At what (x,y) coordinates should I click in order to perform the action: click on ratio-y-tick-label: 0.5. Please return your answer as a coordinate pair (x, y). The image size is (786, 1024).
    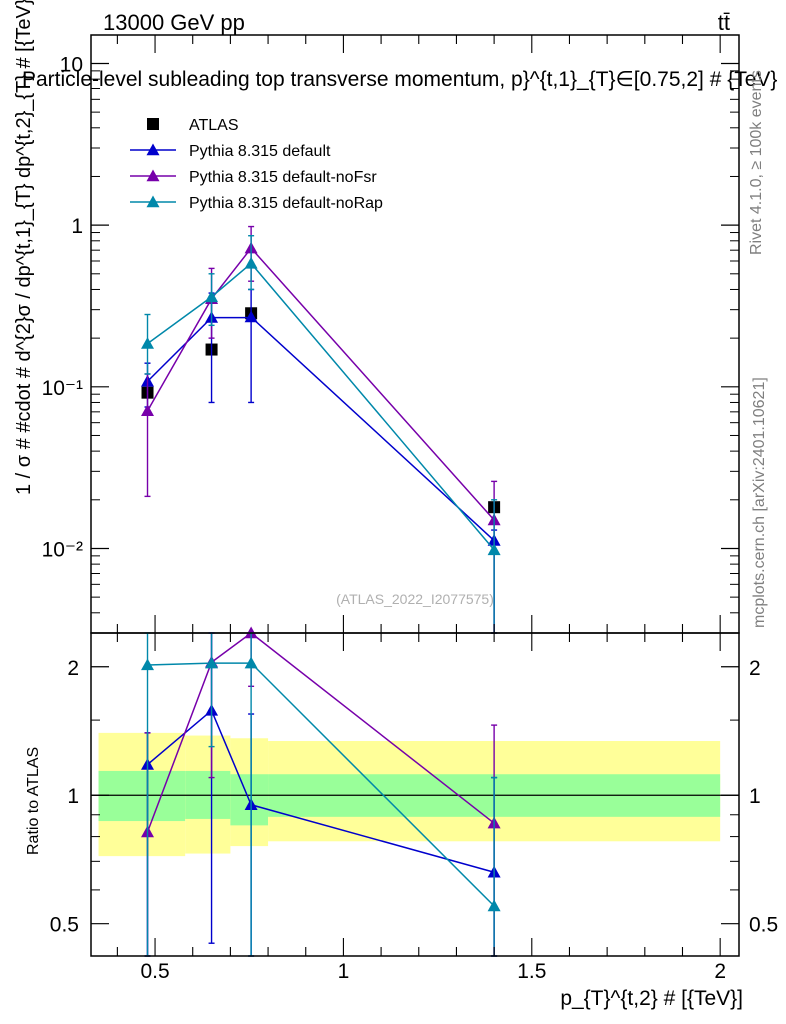
    Looking at the image, I should click on (64, 925).